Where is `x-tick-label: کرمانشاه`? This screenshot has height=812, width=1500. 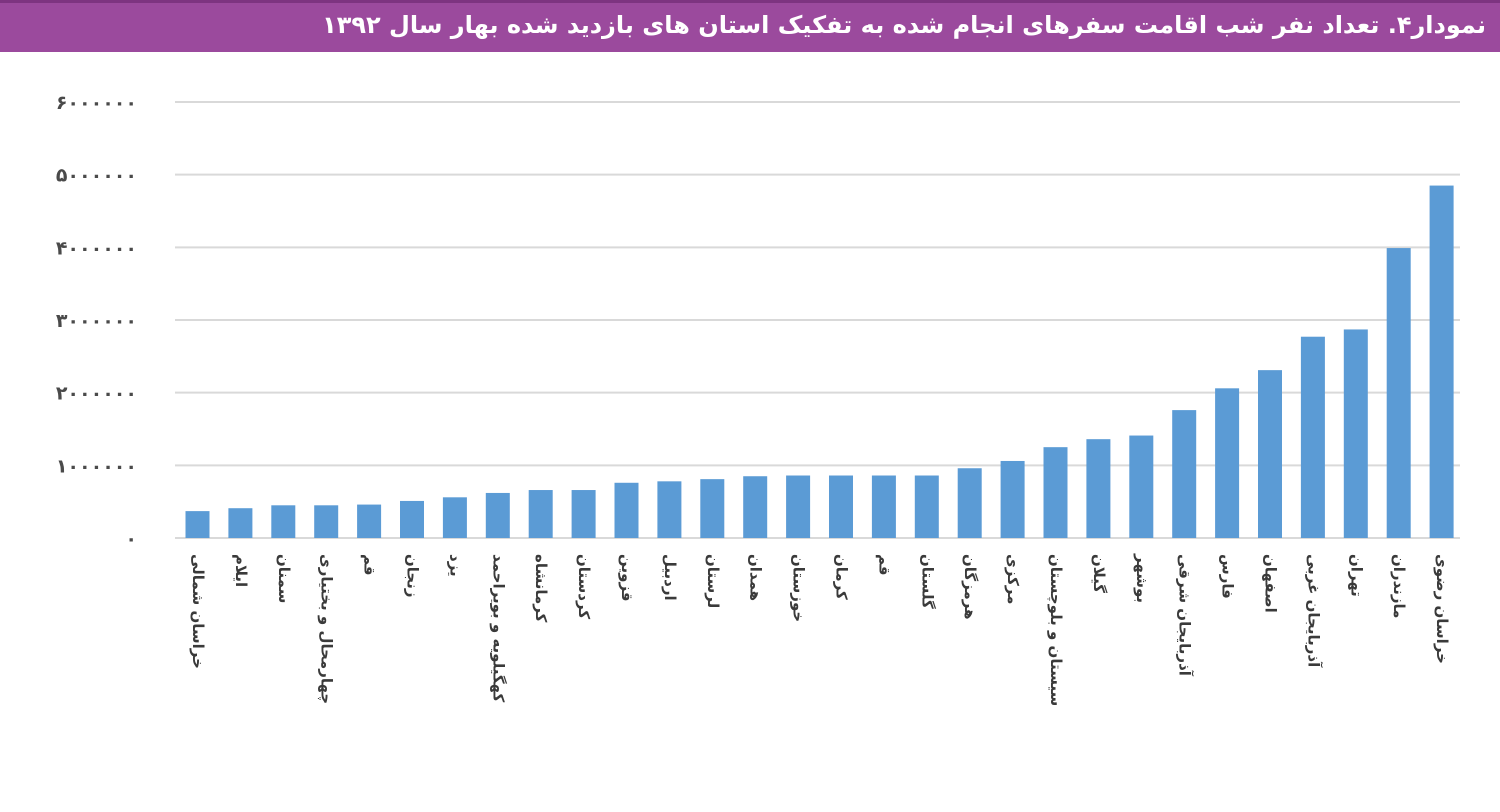
x-tick-label: کرمانشاه is located at coordinates (541, 588).